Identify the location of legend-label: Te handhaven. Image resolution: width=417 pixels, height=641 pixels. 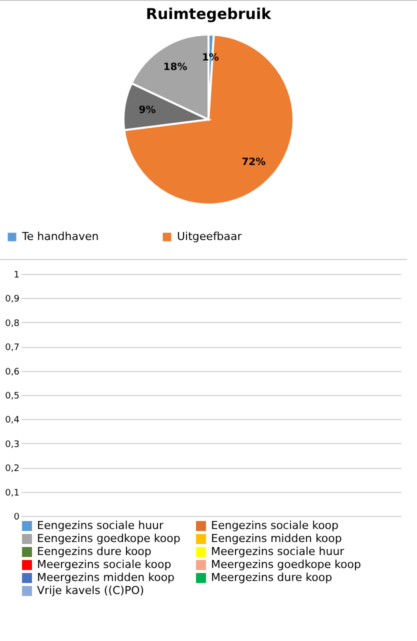
(60, 236).